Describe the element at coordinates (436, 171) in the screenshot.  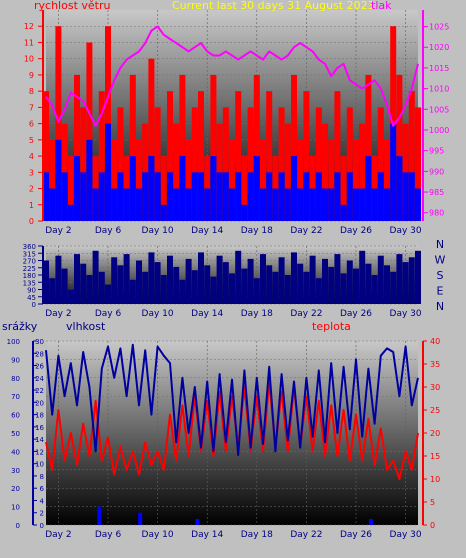
I see `right-tick-label: 990` at that location.